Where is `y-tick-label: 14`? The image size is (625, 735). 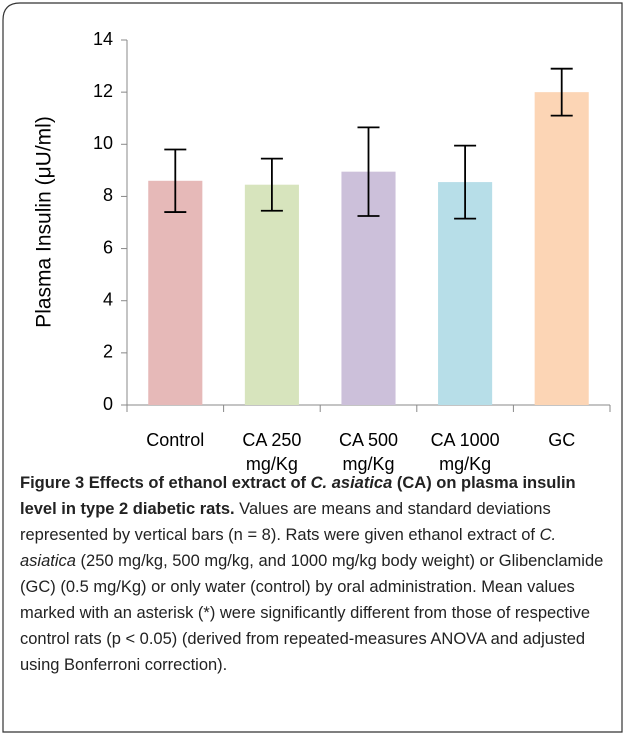
y-tick-label: 14 is located at coordinates (103, 39).